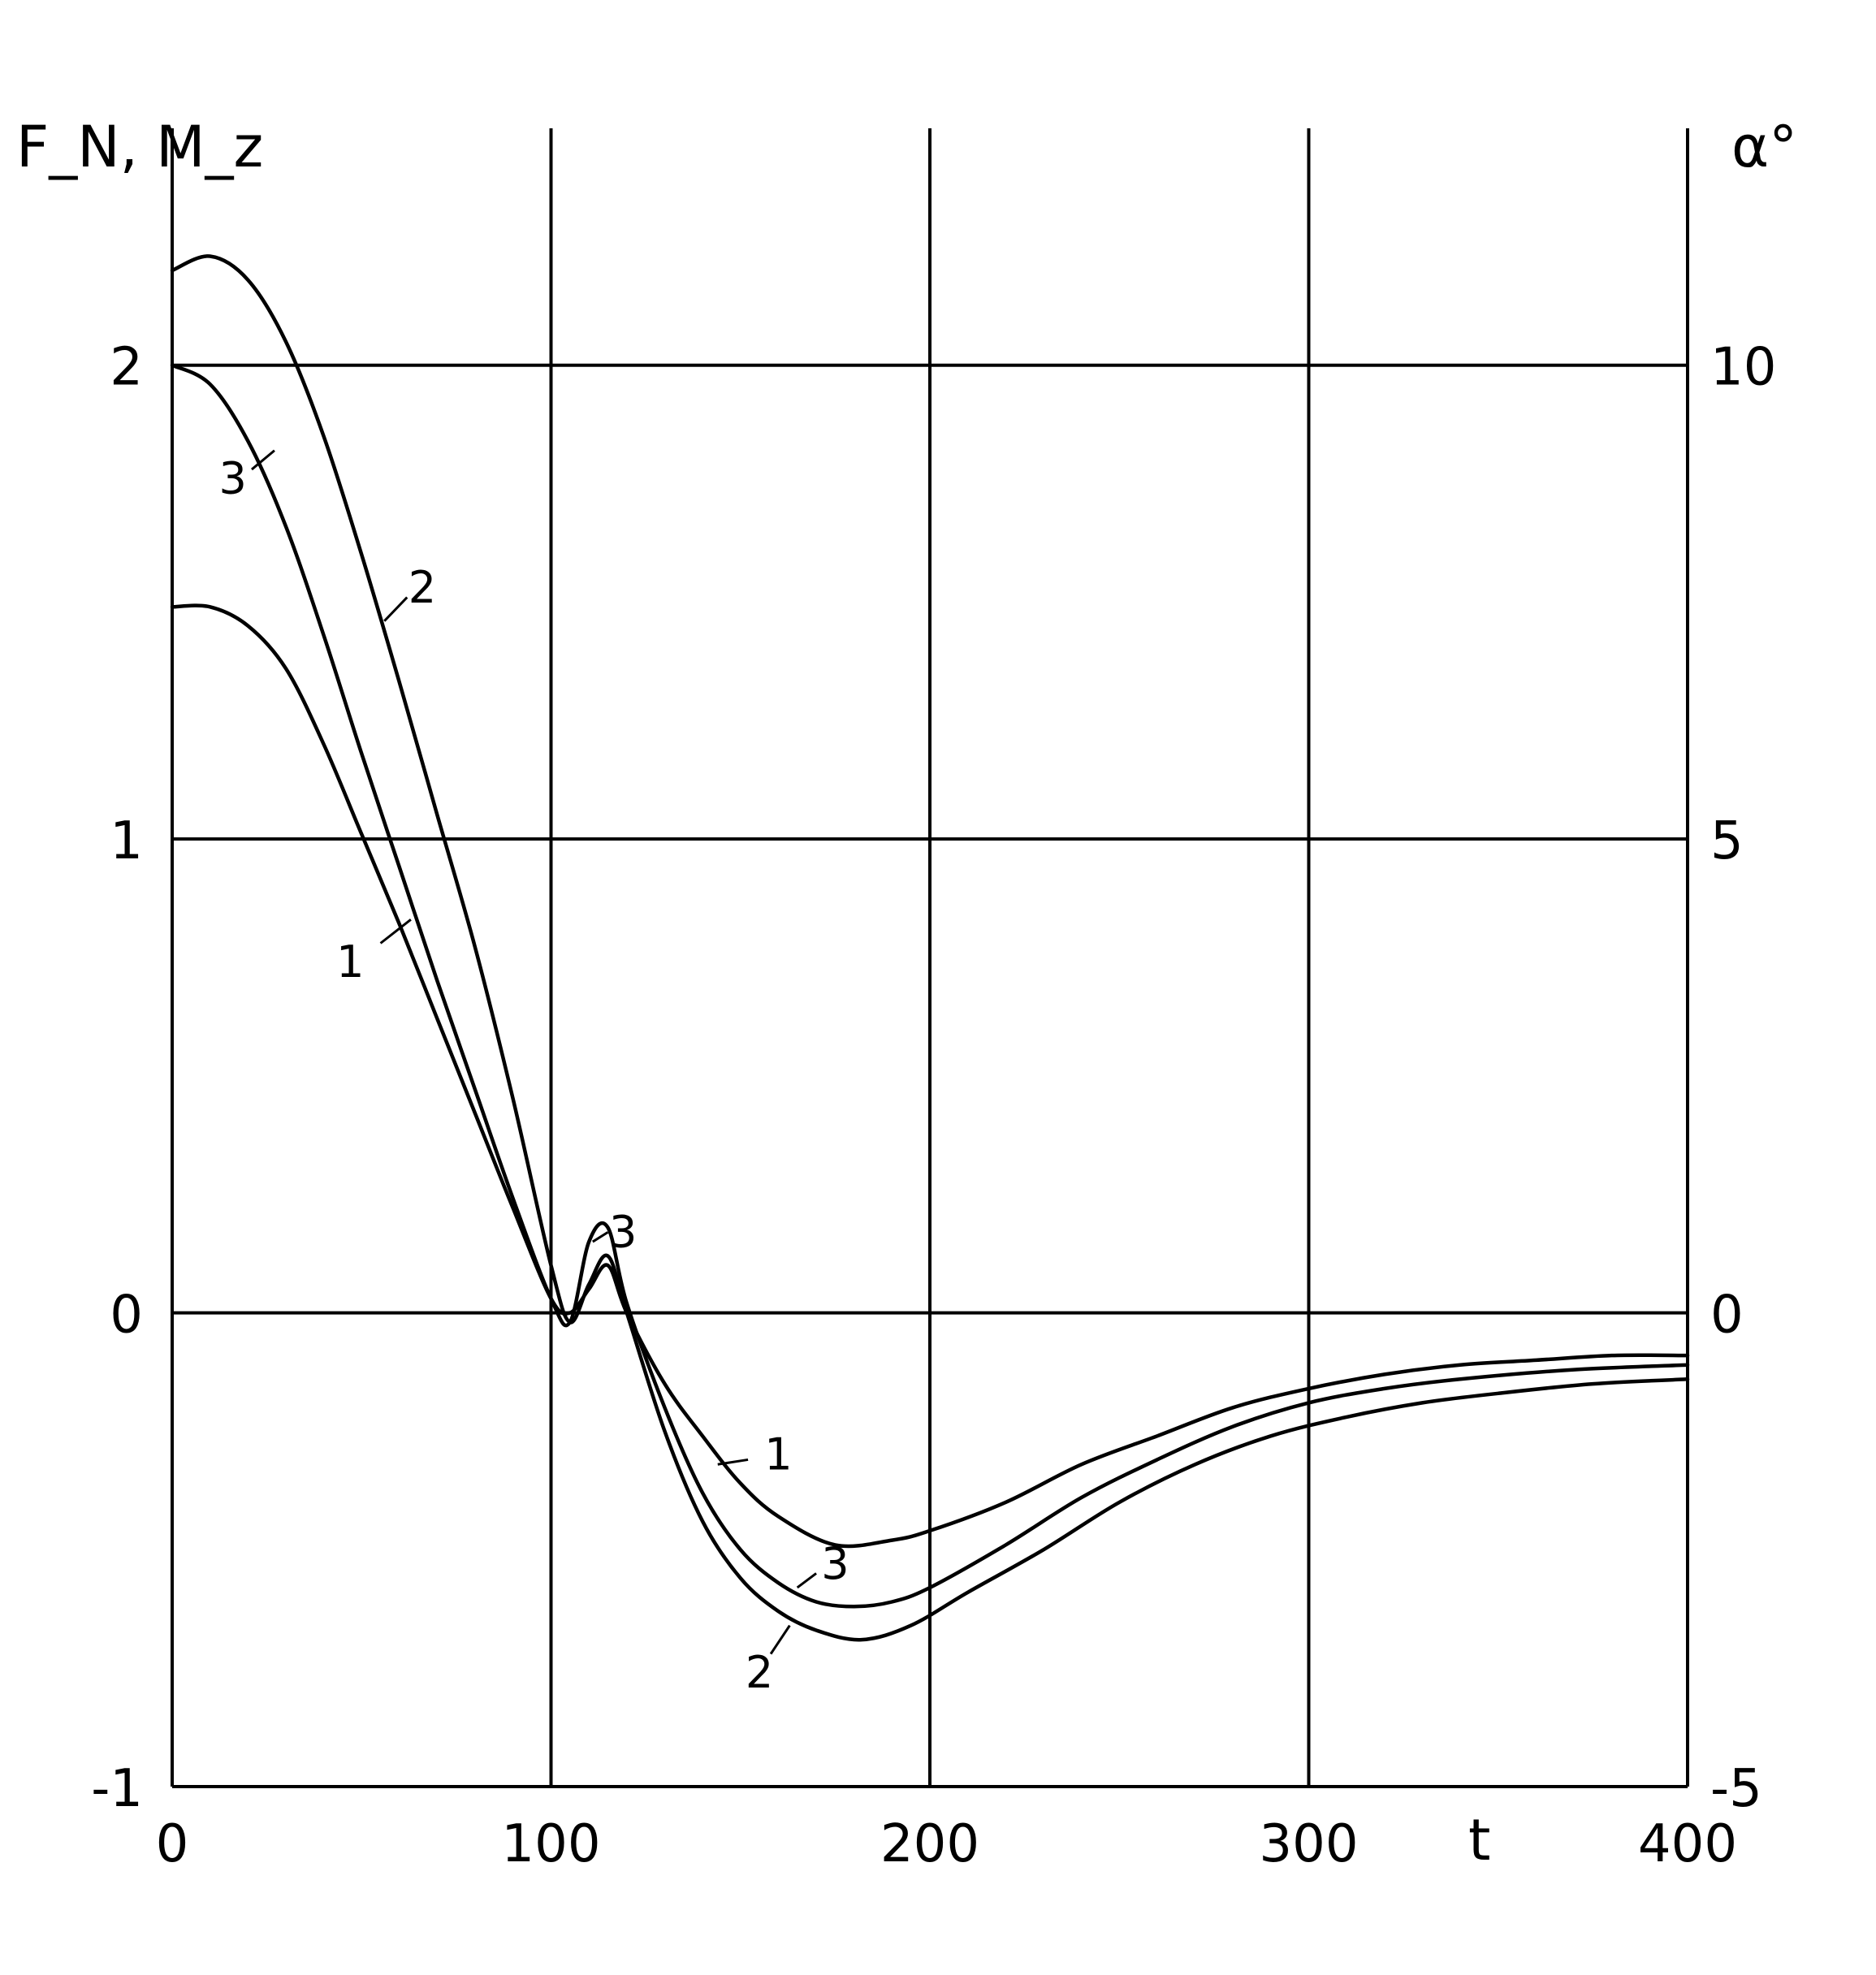 This screenshot has height=1975, width=1876. Describe the element at coordinates (117, 1789) in the screenshot. I see `y-tick-label-left: -1` at that location.